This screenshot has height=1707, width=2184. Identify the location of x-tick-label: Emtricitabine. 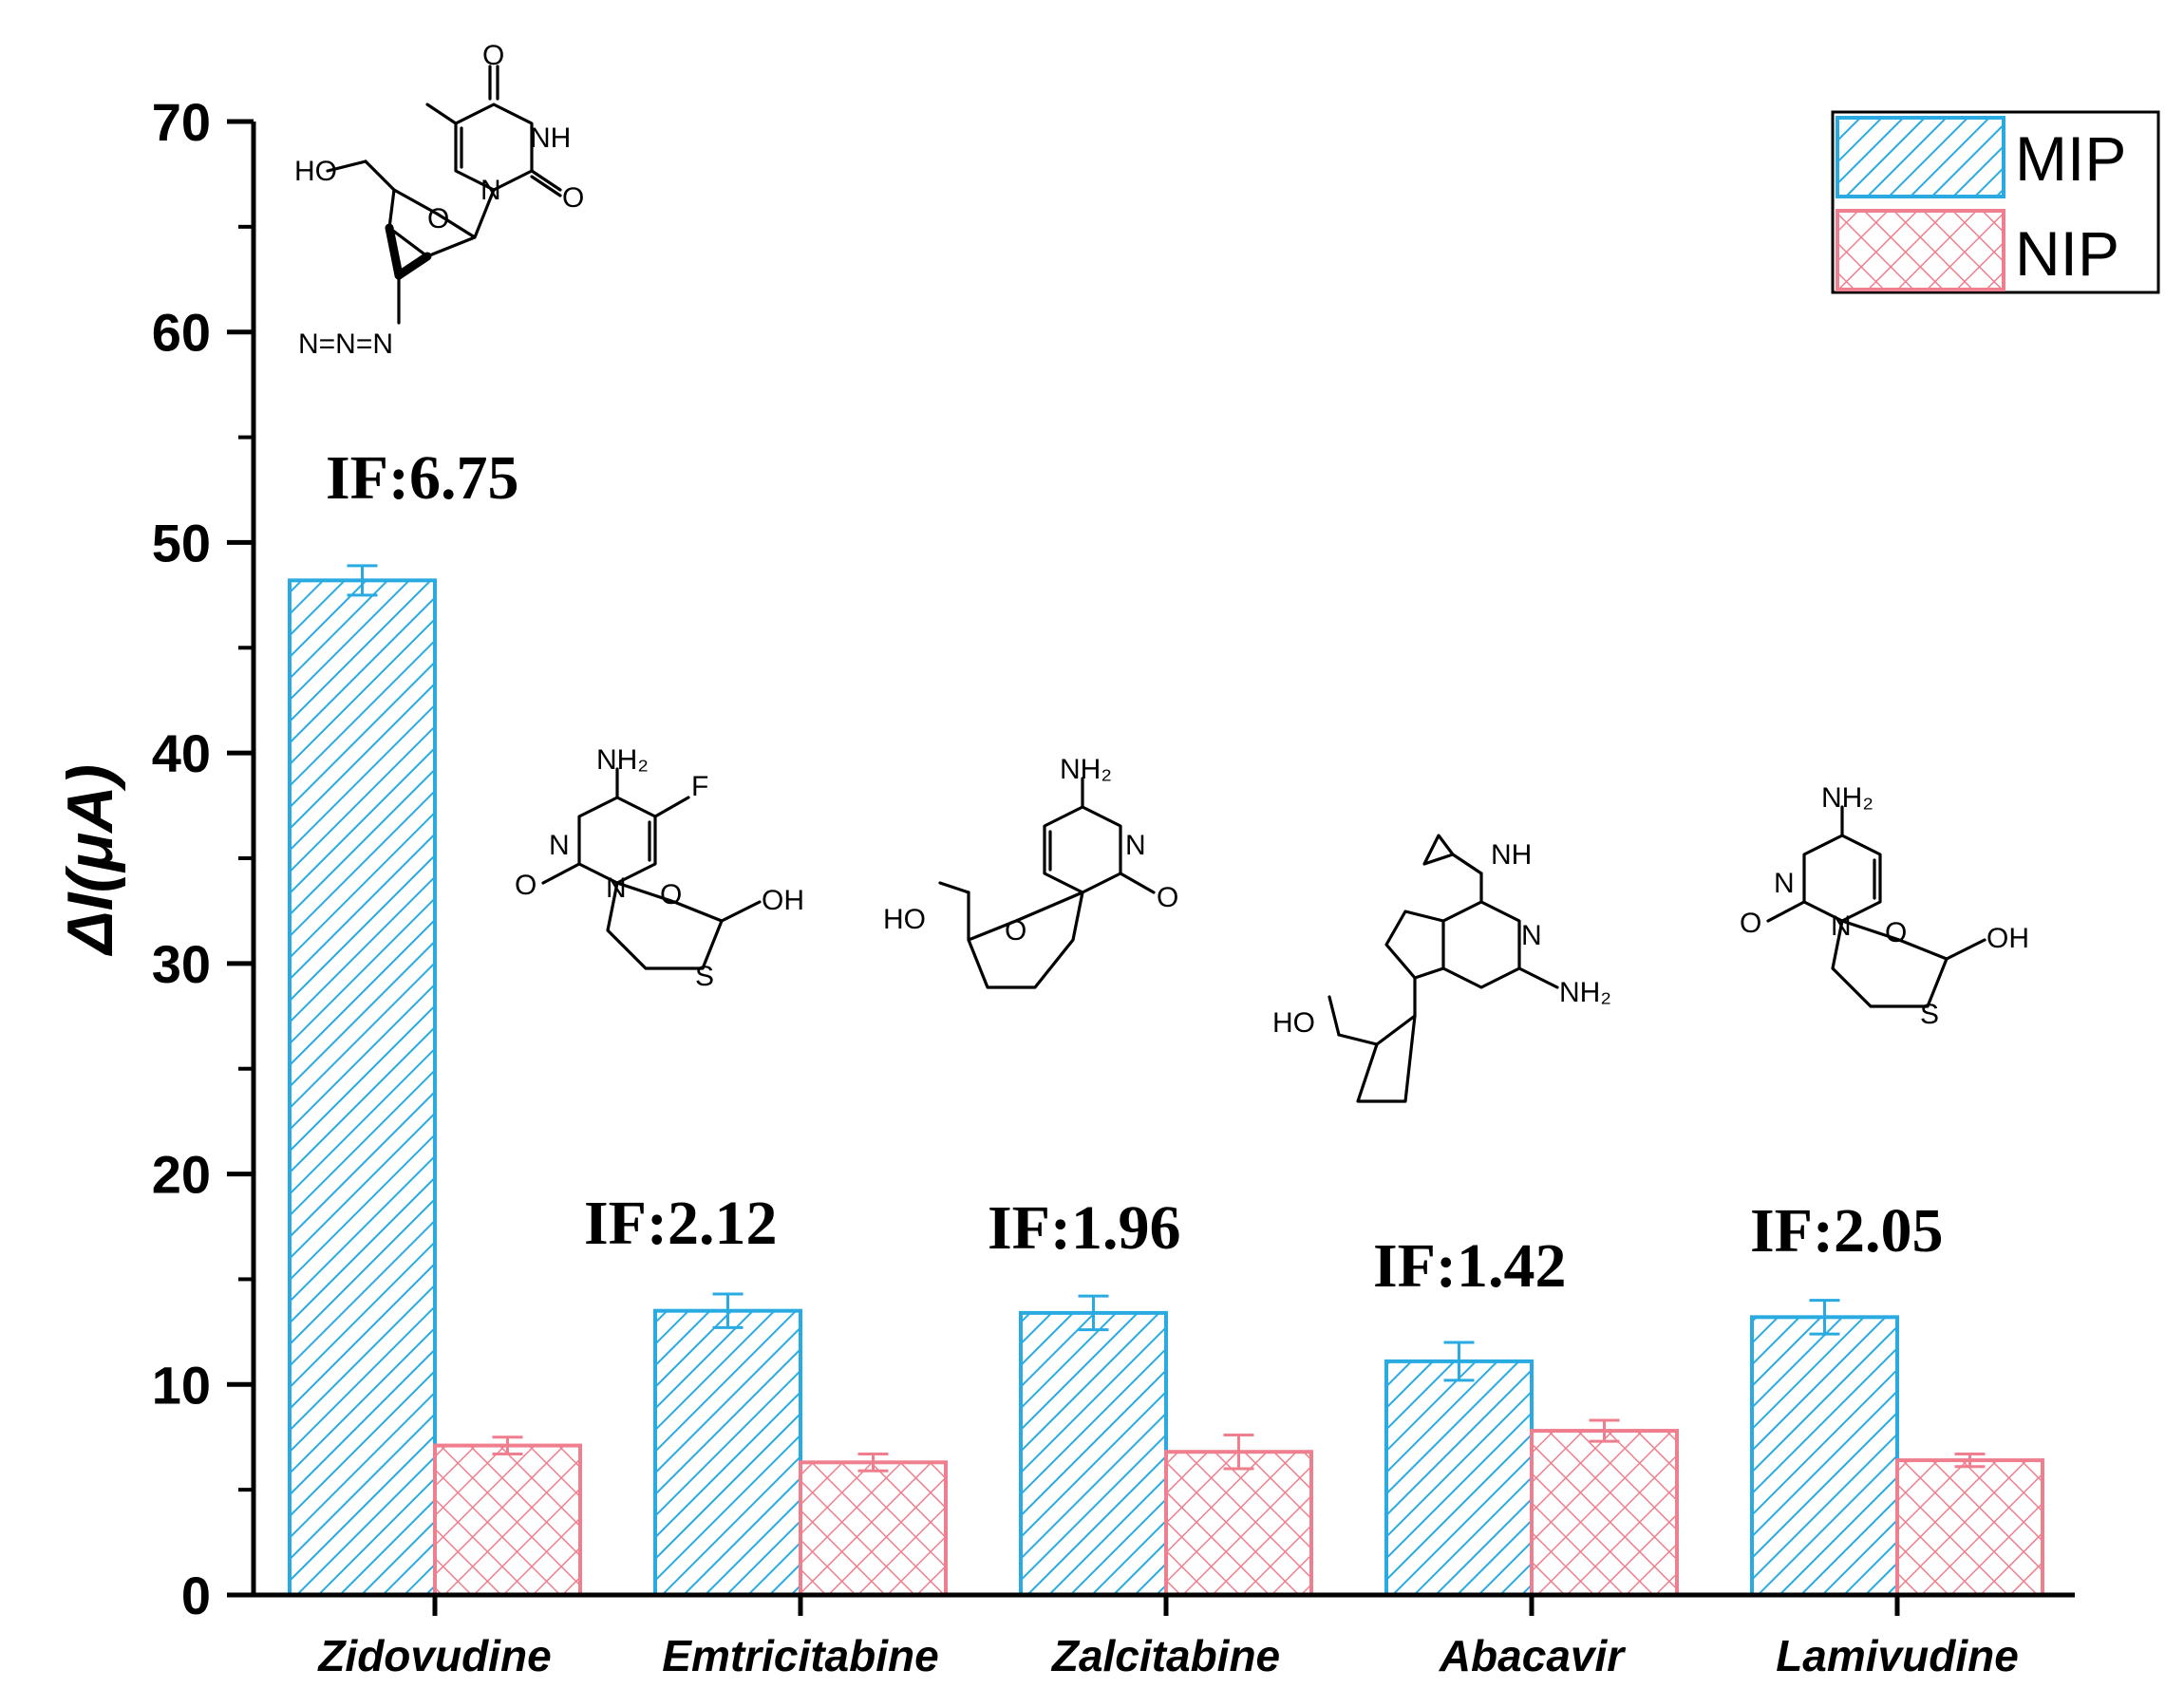
(800, 1655).